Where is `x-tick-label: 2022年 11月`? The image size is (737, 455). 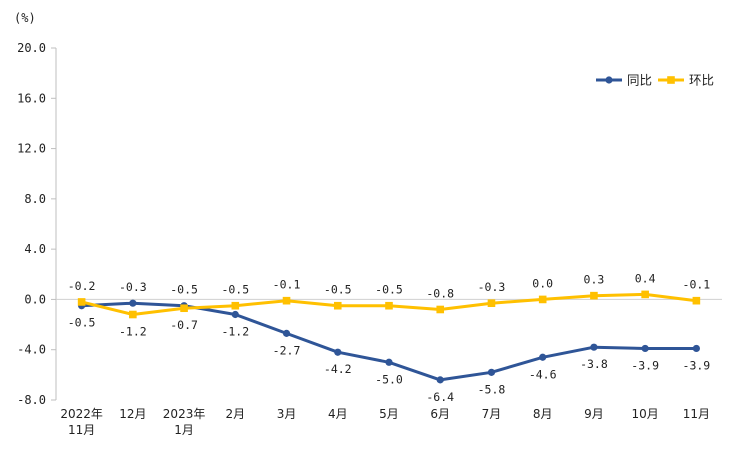 x-tick-label: 2022年 11月 is located at coordinates (81, 422).